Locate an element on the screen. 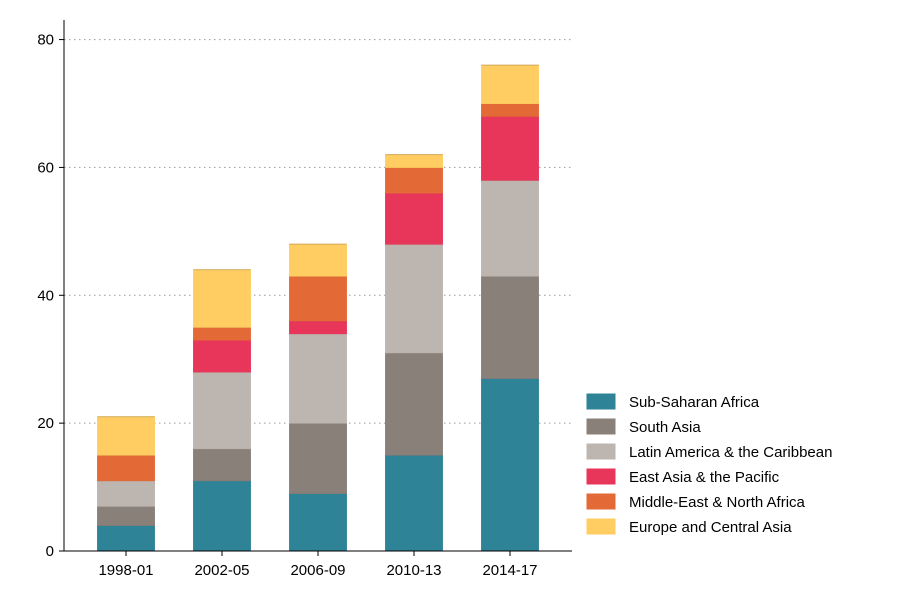 The width and height of the screenshot is (902, 600). y-tick-label: 0 is located at coordinates (50, 551).